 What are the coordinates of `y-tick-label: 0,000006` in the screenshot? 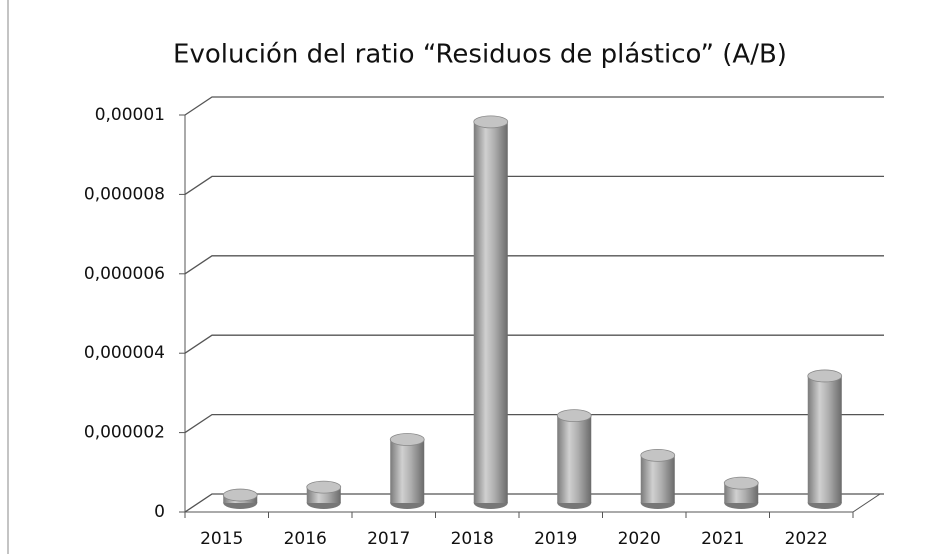 It's located at (124, 274).